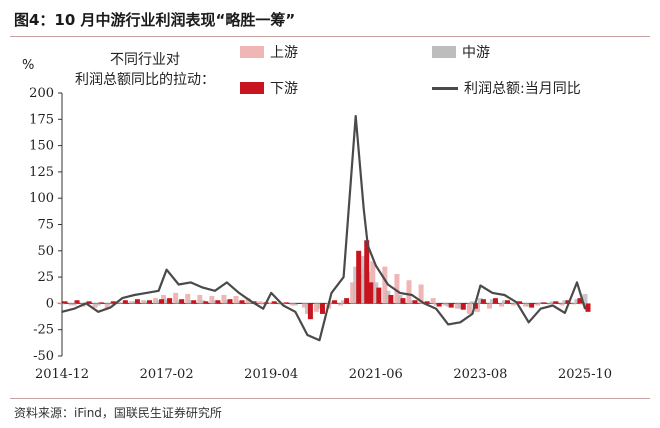 This screenshot has height=428, width=660. Describe the element at coordinates (461, 52) in the screenshot. I see `legend-item-midstream: 中游` at that location.